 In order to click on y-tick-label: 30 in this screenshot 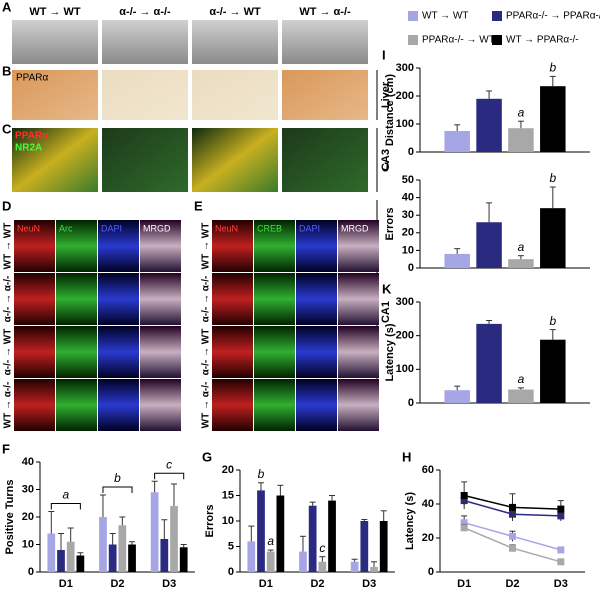, I will do `click(28, 489)`.